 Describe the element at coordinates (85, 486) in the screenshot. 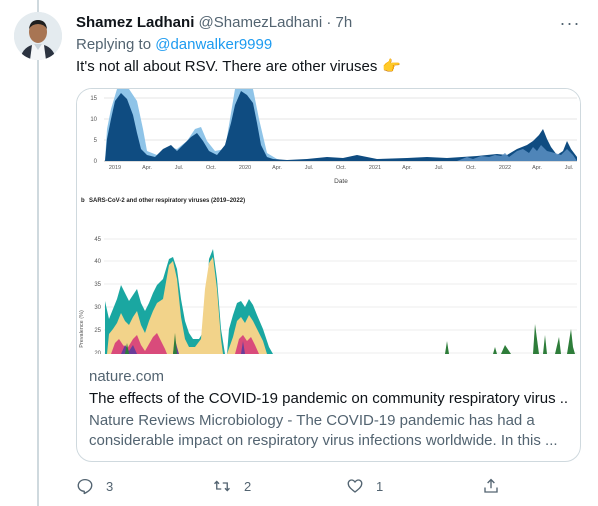

I see `reply-icon` at that location.